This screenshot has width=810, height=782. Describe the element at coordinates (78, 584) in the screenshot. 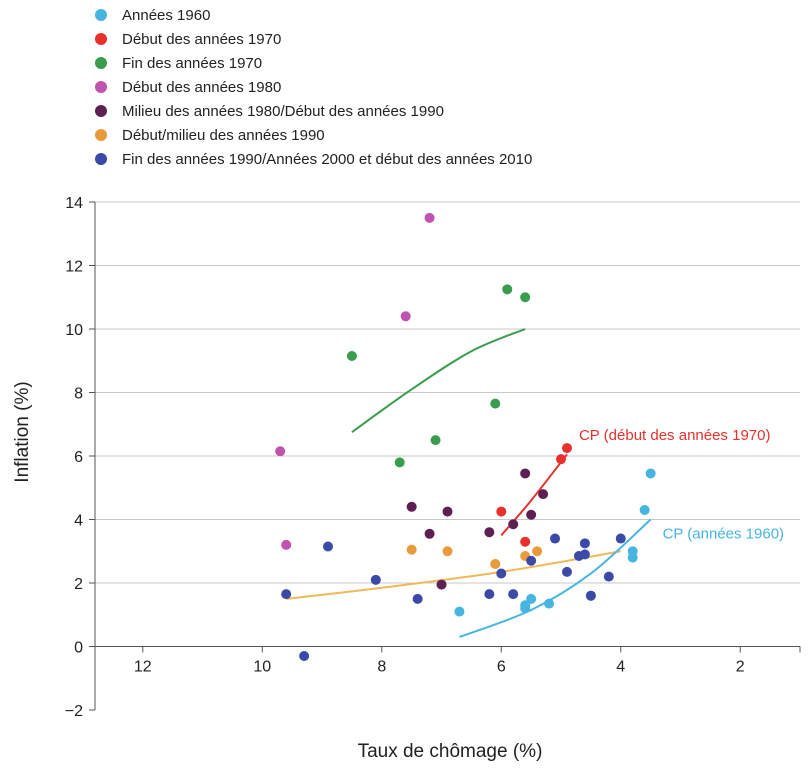

I see `y-tick-label-2: 2` at that location.